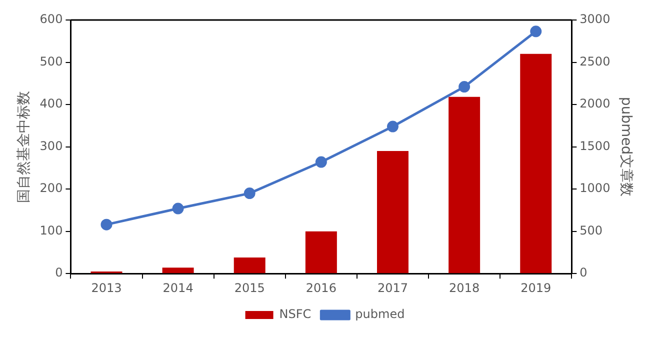  I want to click on y-tick-label: 400, so click(51, 103).